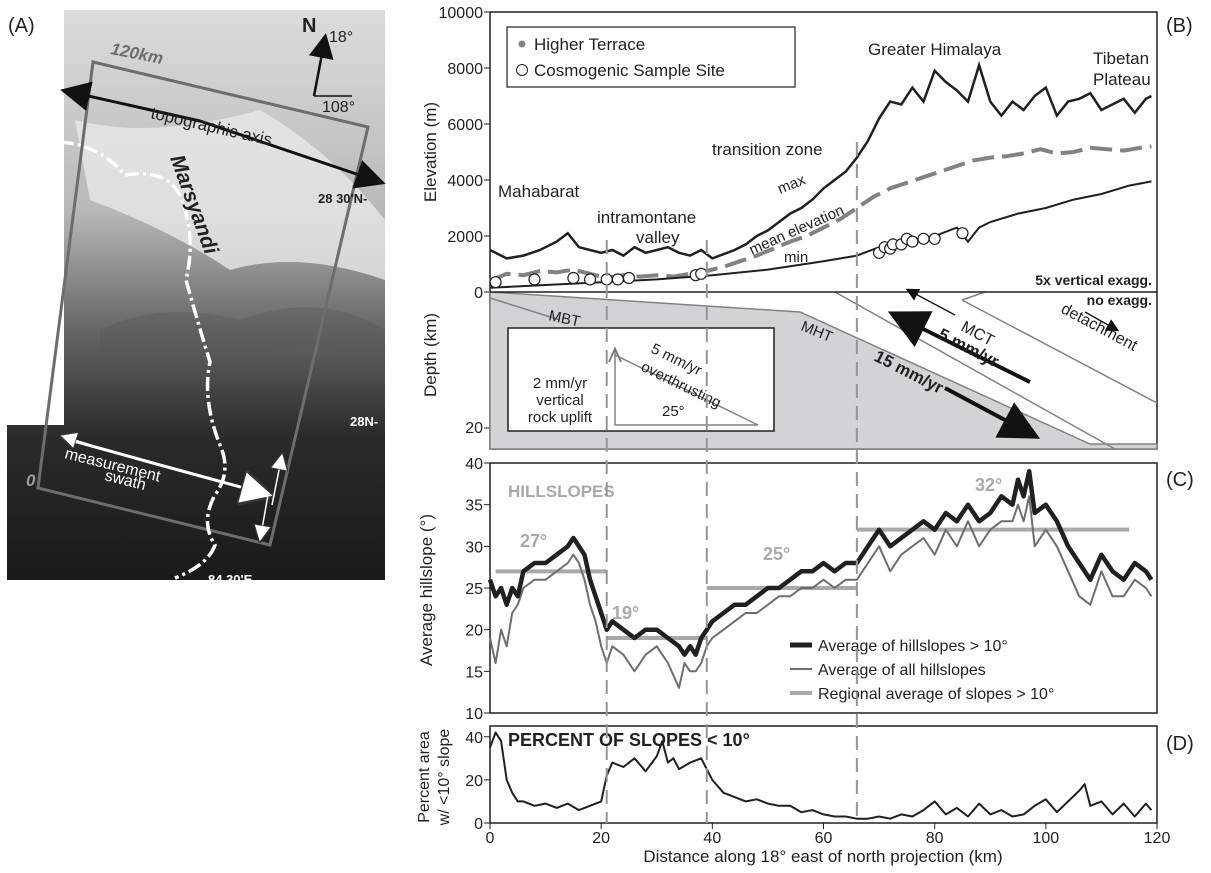 This screenshot has width=1211, height=873. What do you see at coordinates (424, 777) in the screenshot?
I see `pct-ylabel-1: Percent area` at bounding box center [424, 777].